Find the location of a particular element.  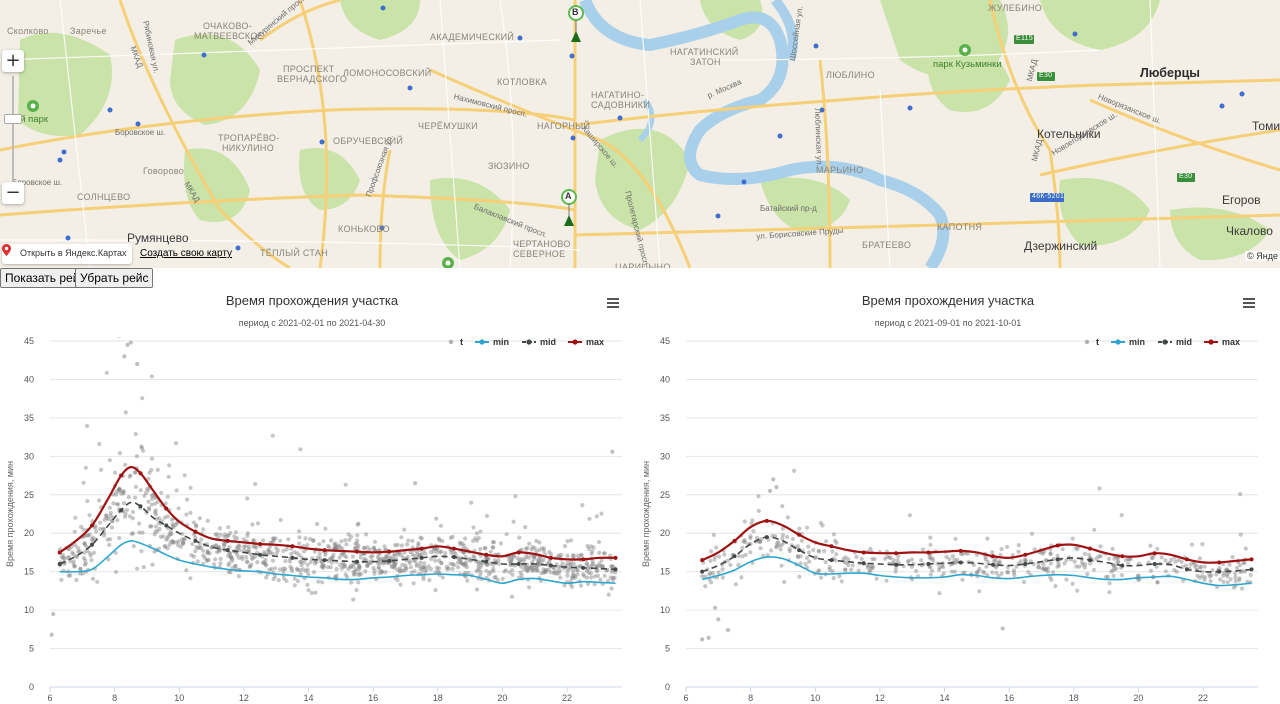

zoom-slider-handle is located at coordinates (13, 119).